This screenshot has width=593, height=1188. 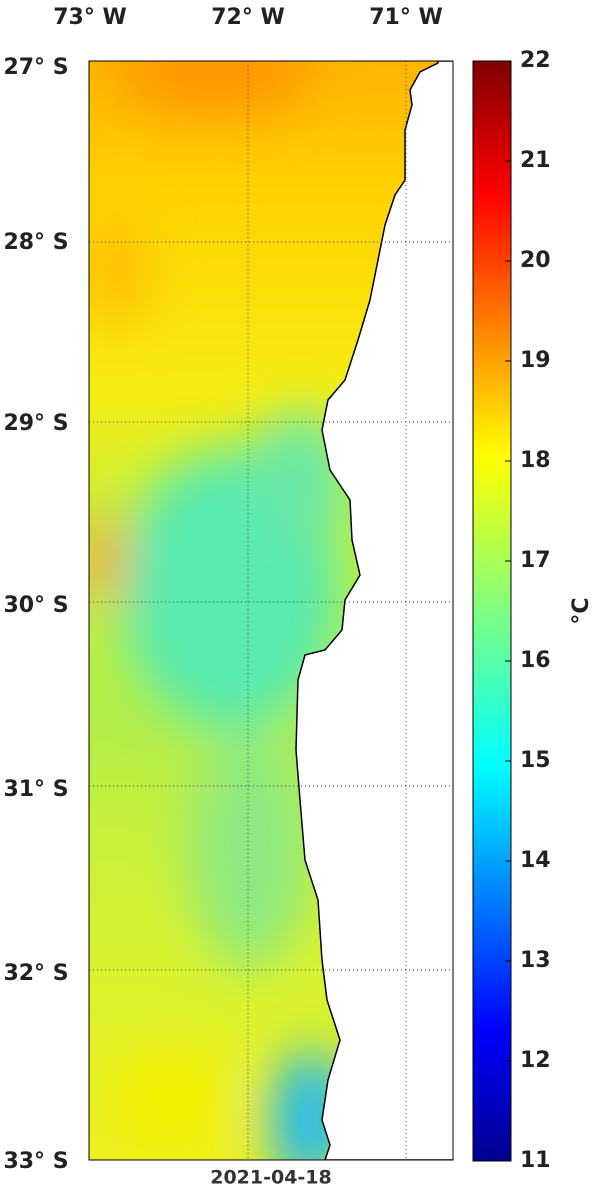 I want to click on colorbar-tick-label: 15, so click(x=535, y=760).